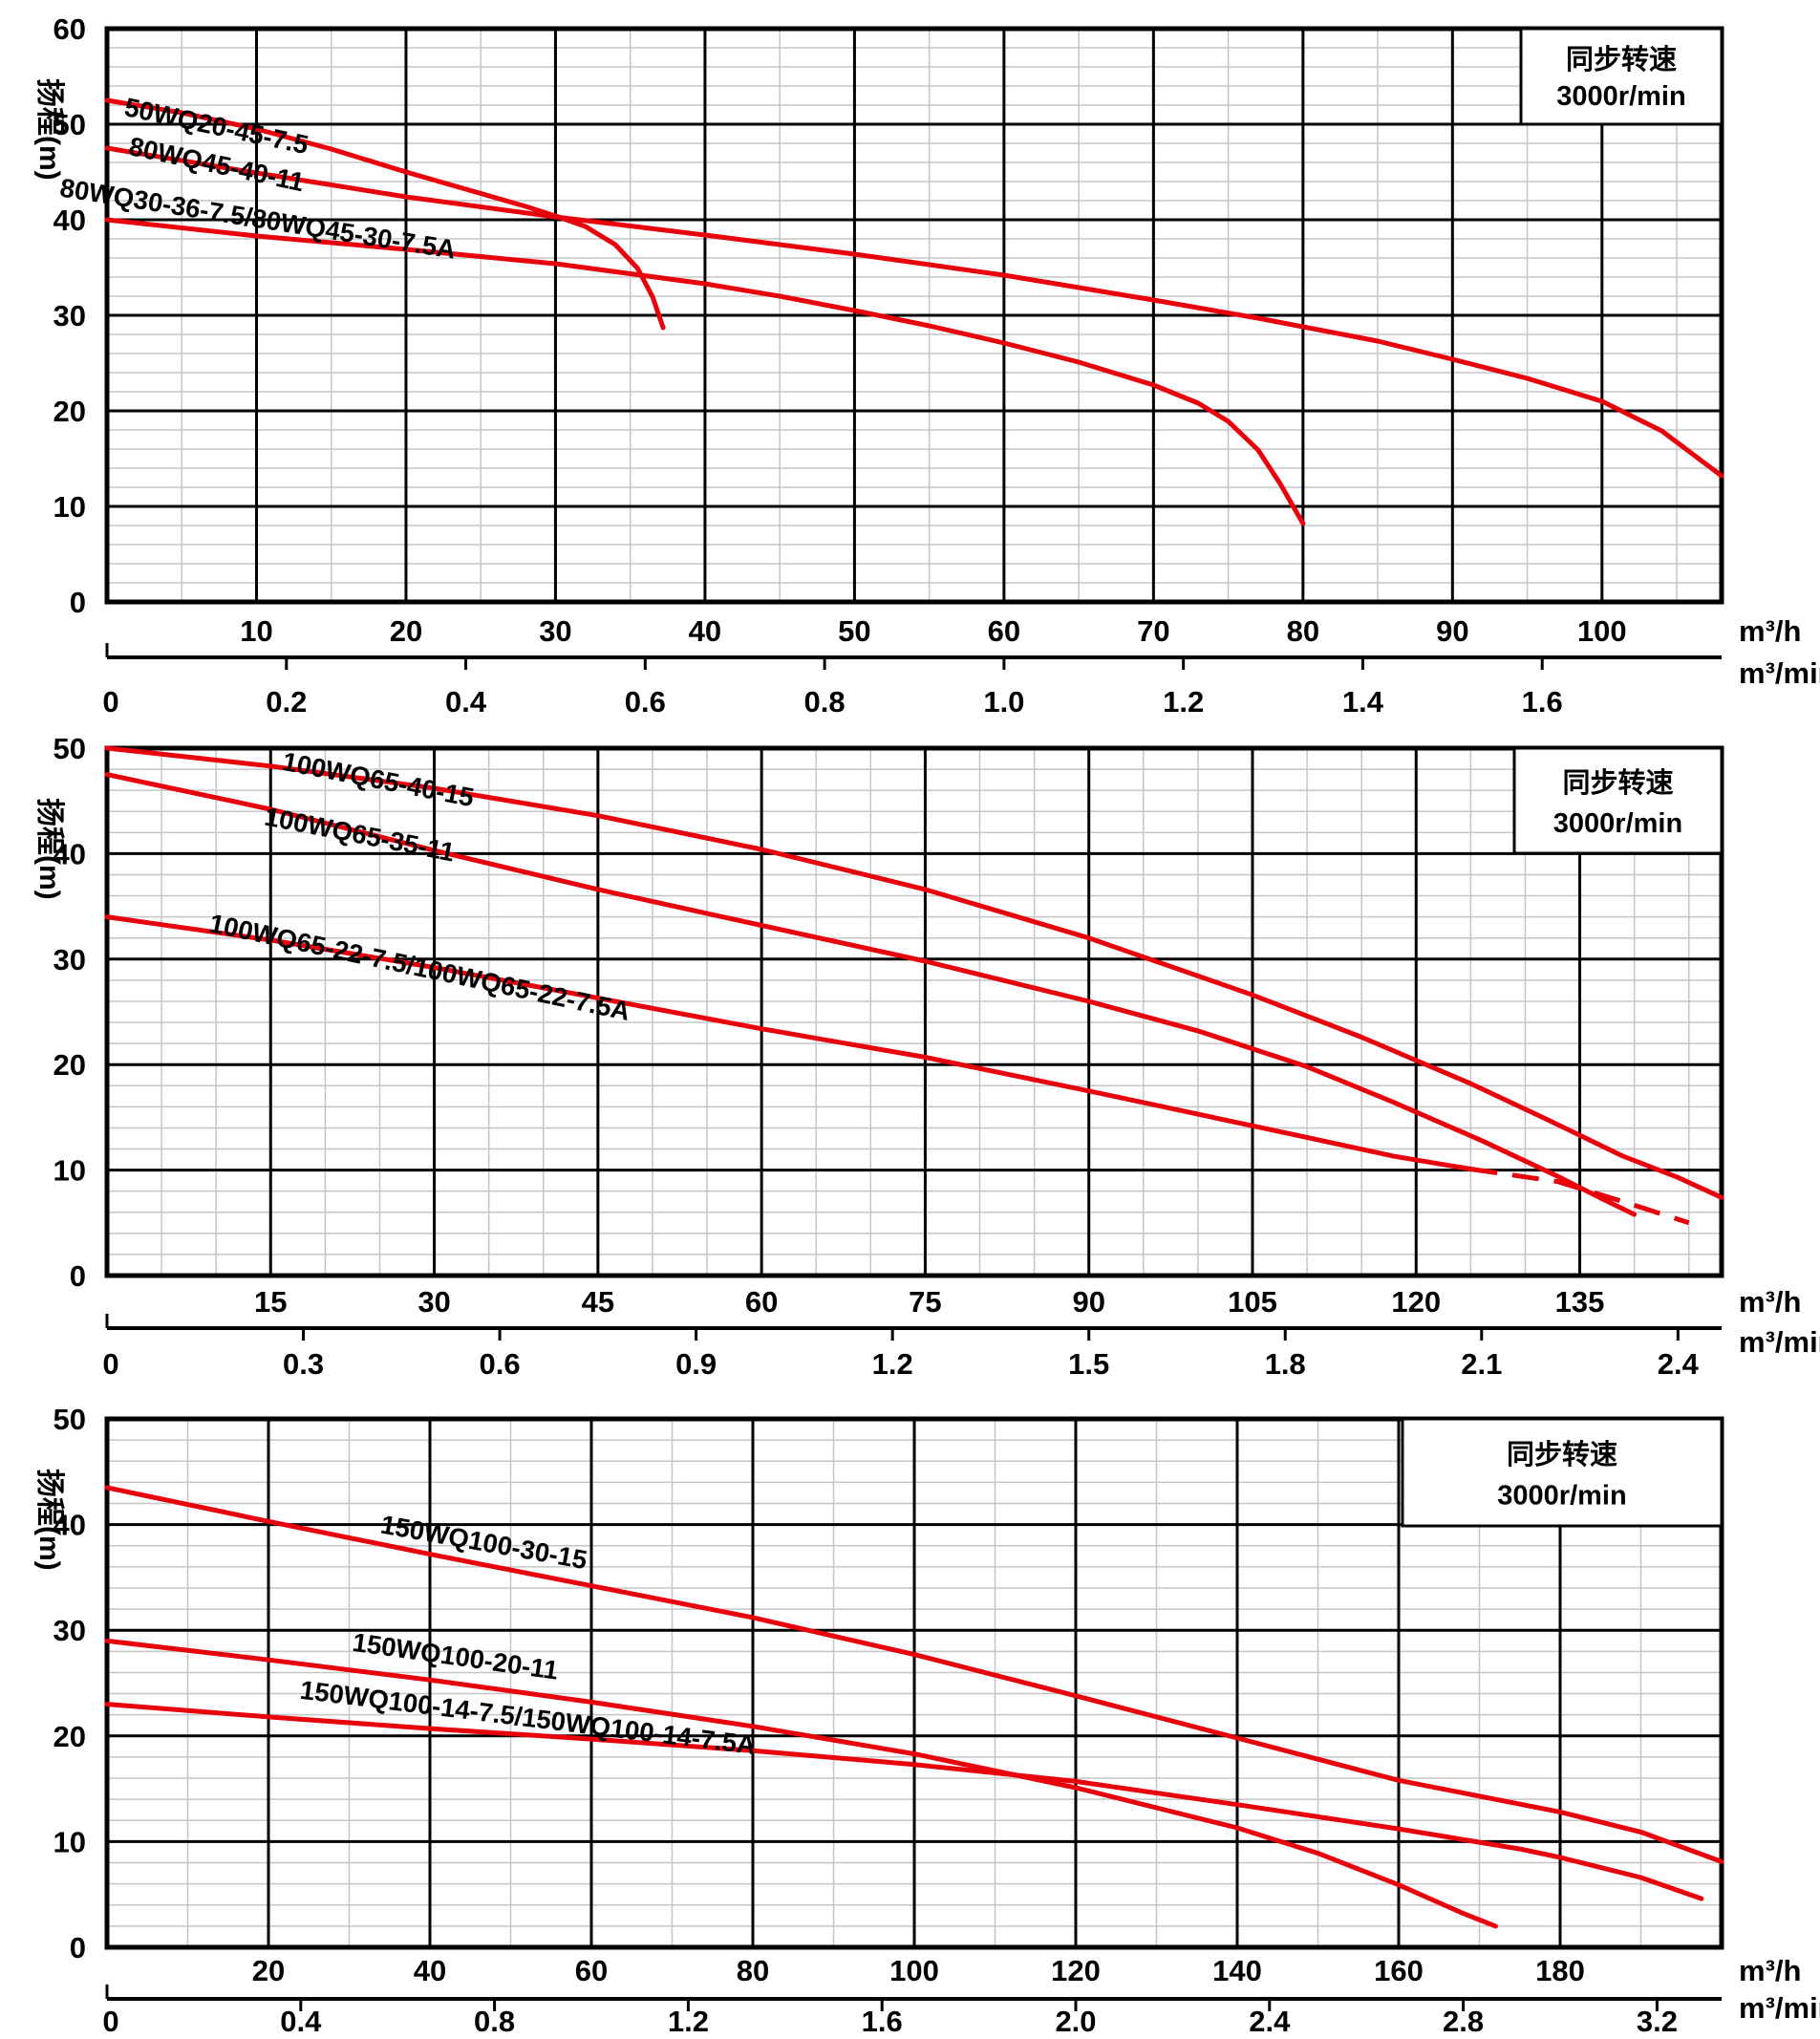  What do you see at coordinates (912, 2011) in the screenshot?
I see `m3min-ruler: 0 0.4 0.8 1.2 1.6 2.0 2.4 2.8 3.2` at bounding box center [912, 2011].